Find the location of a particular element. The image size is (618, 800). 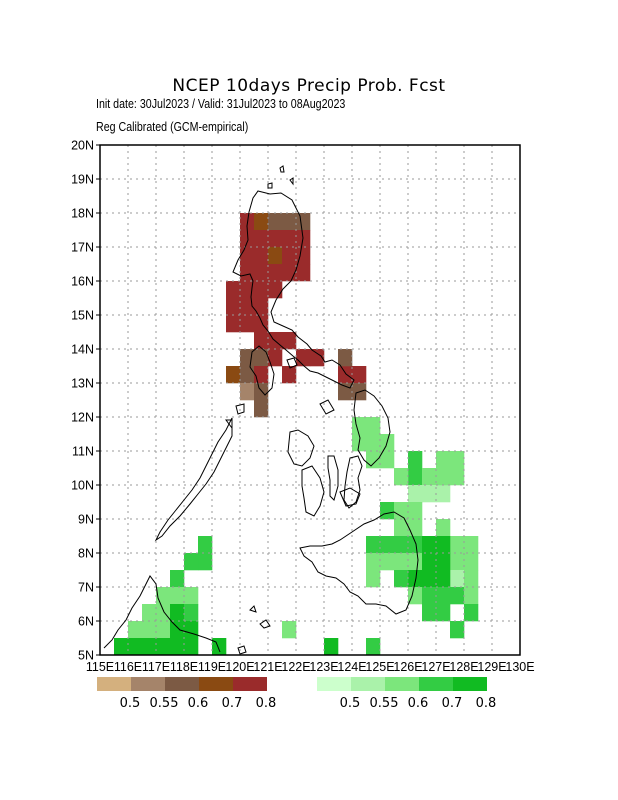

wet-legend-label: 0.55 is located at coordinates (384, 703).